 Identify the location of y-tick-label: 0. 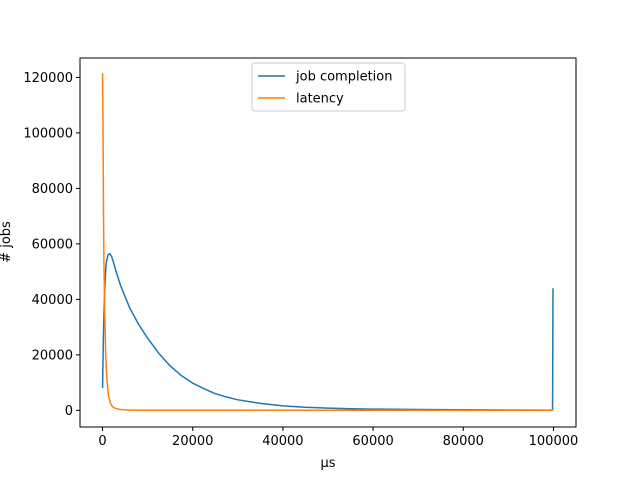
(69, 411).